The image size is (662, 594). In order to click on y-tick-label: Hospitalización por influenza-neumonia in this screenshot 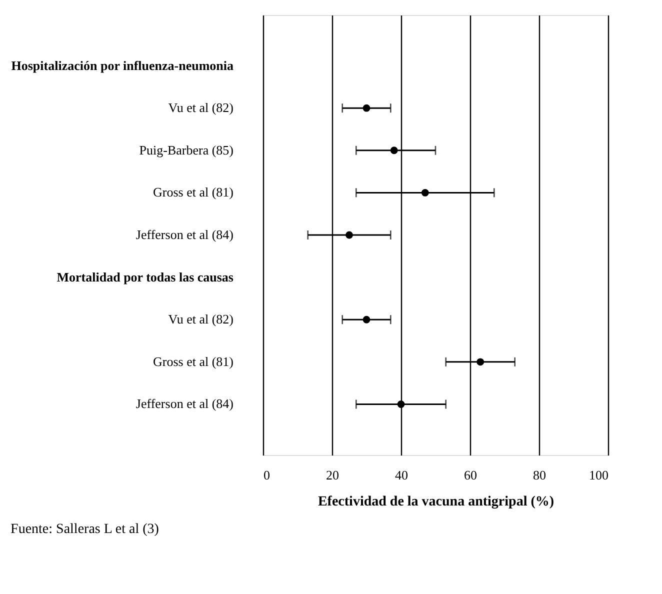, I will do `click(122, 65)`.